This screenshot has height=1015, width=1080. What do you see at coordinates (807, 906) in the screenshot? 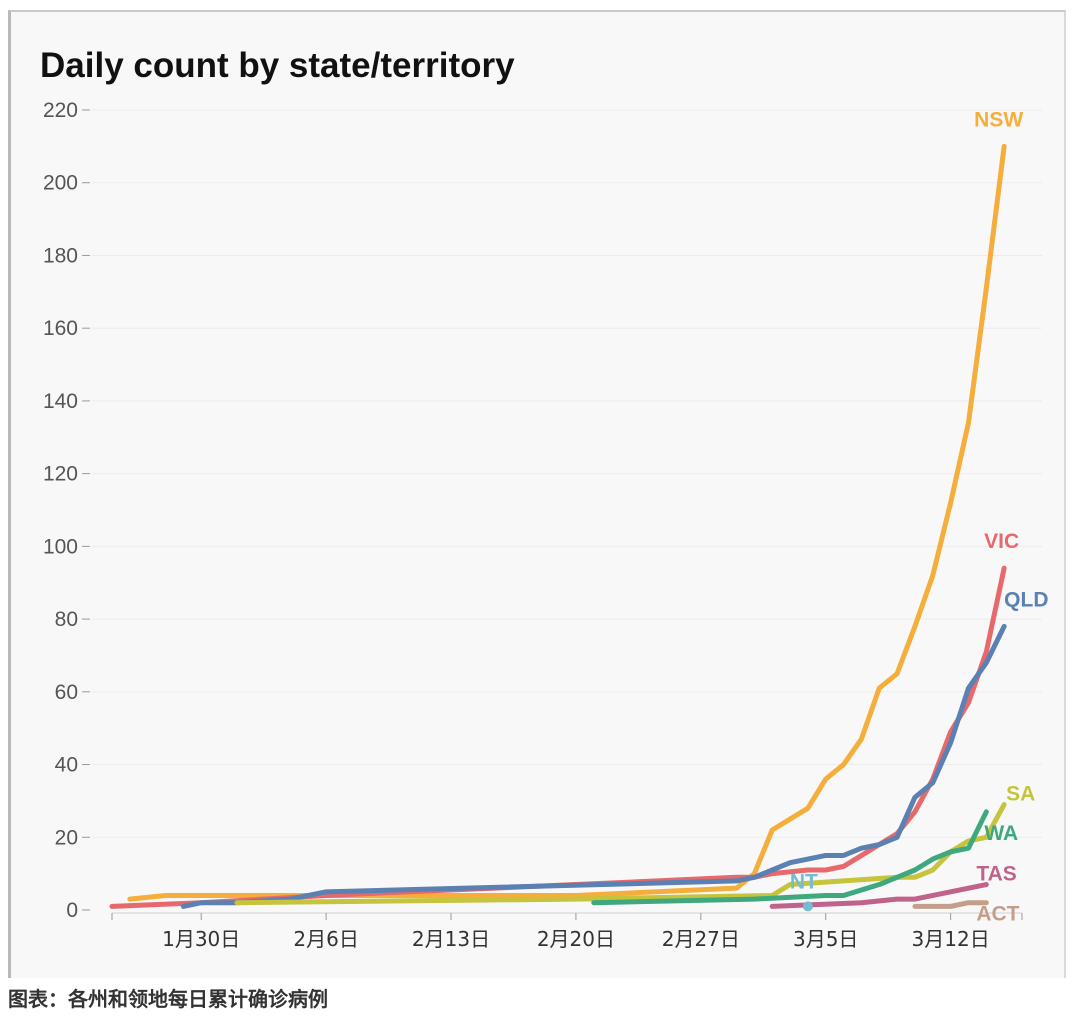
I see `series-point-nt` at bounding box center [807, 906].